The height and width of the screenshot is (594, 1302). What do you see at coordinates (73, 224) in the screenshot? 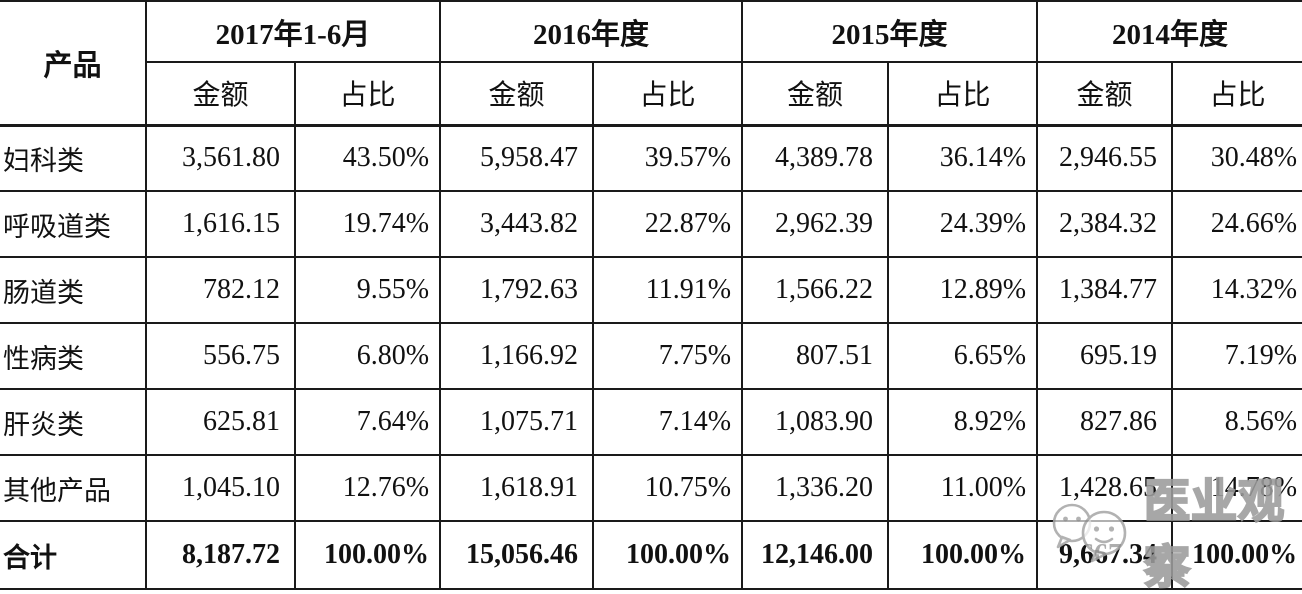
I see `product-name: 呼吸道类` at bounding box center [73, 224].